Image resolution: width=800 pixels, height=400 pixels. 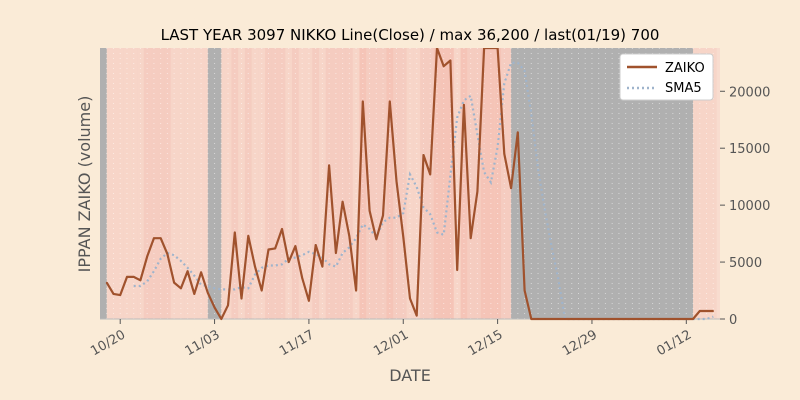 I want to click on y-tick-label: 10000, so click(x=749, y=206).